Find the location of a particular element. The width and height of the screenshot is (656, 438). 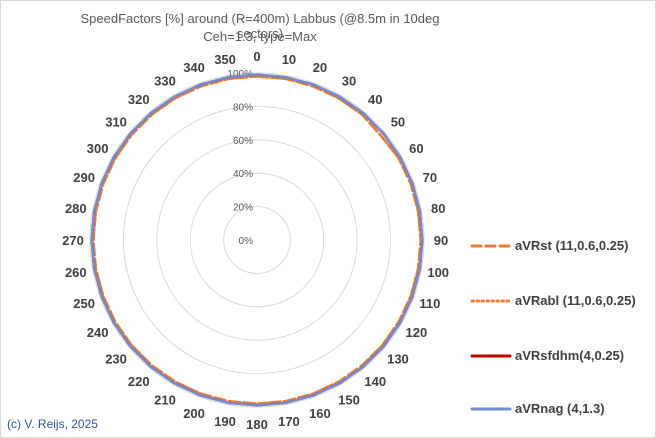

angle-label: 10 is located at coordinates (289, 59).